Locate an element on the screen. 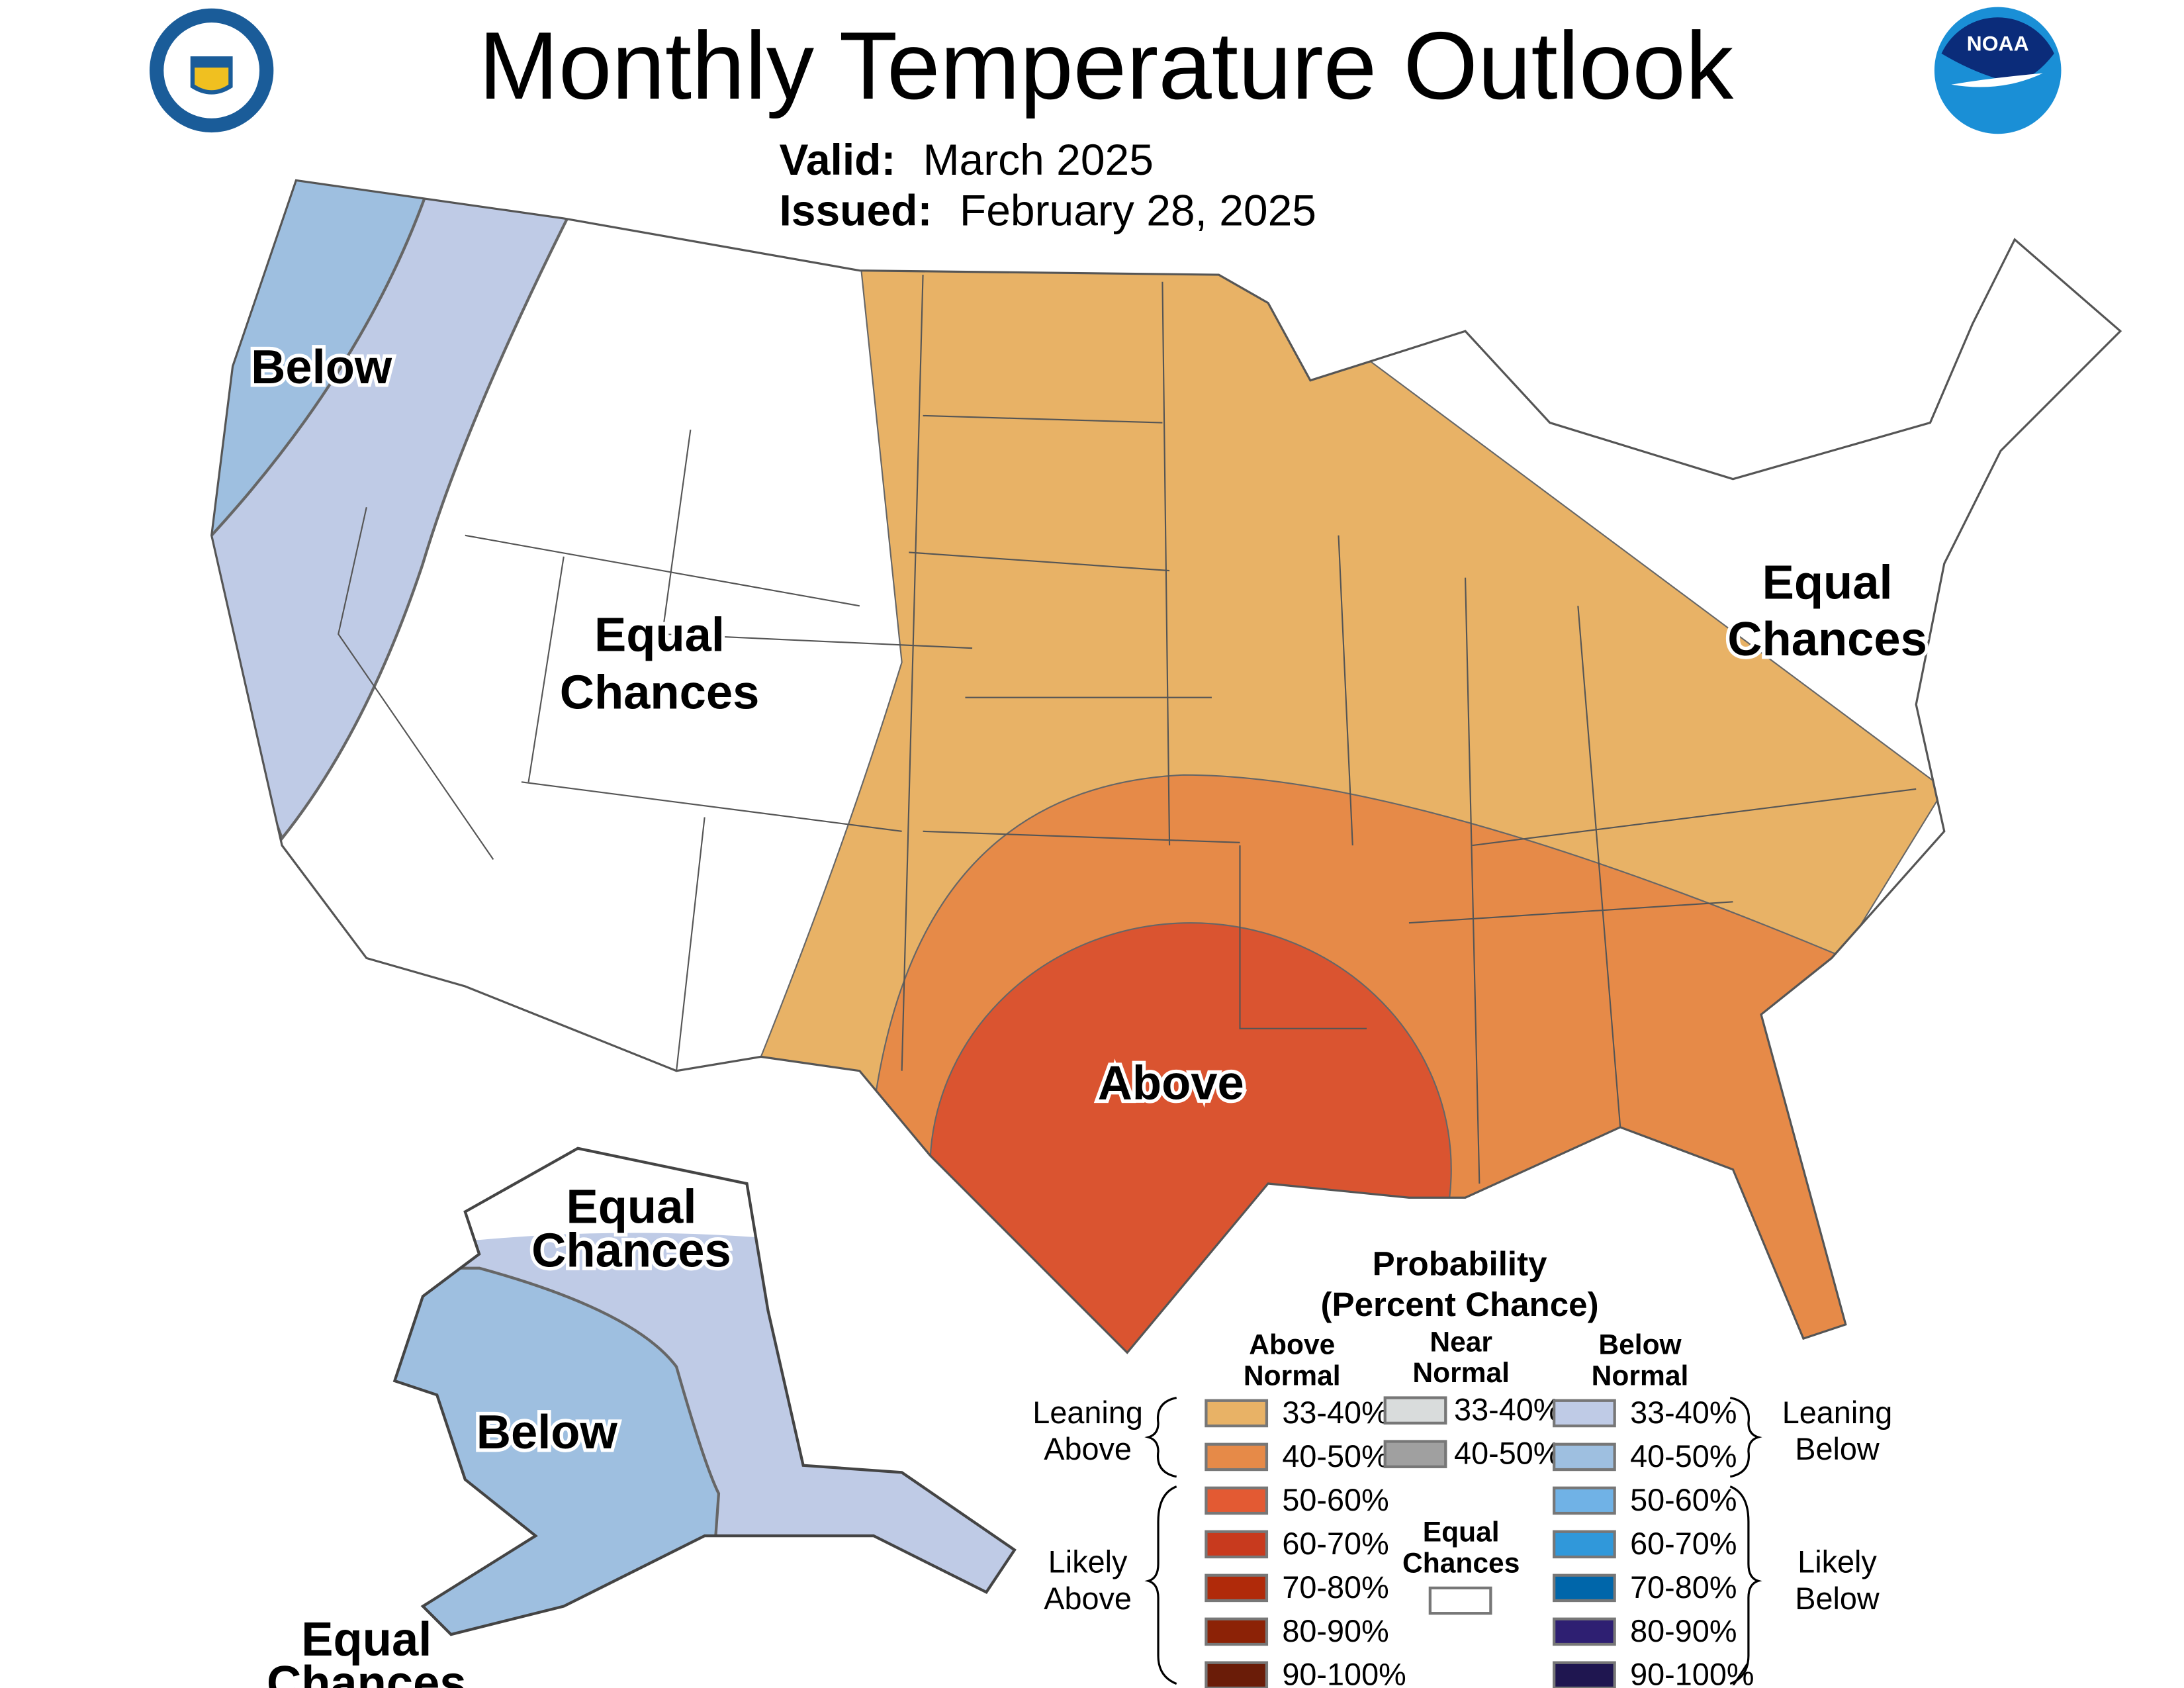 This screenshot has height=1688, width=2184. legend-leaning-above-1: Leaning is located at coordinates (1087, 1412).